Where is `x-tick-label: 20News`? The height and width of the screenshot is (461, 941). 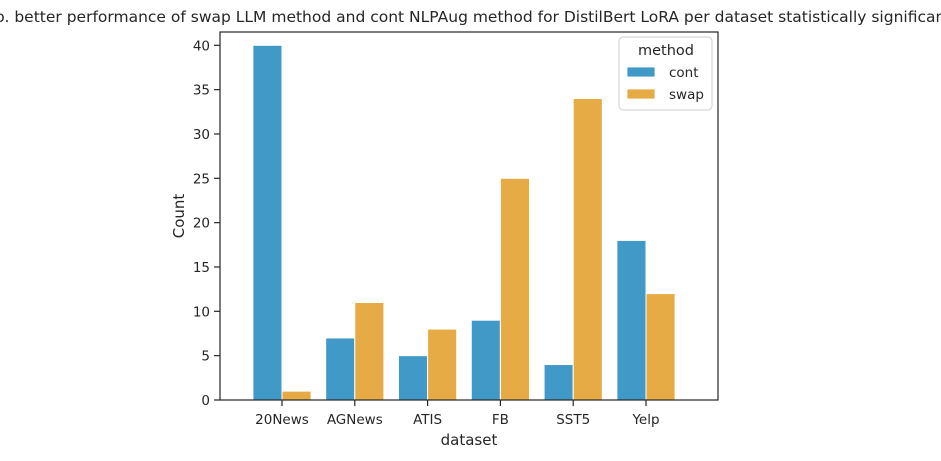 x-tick-label: 20News is located at coordinates (282, 420).